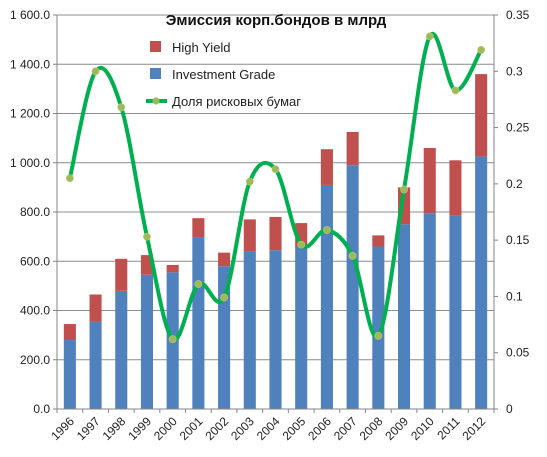 This screenshot has height=457, width=547. What do you see at coordinates (165, 428) in the screenshot?
I see `x-tick-label: 2000` at bounding box center [165, 428].